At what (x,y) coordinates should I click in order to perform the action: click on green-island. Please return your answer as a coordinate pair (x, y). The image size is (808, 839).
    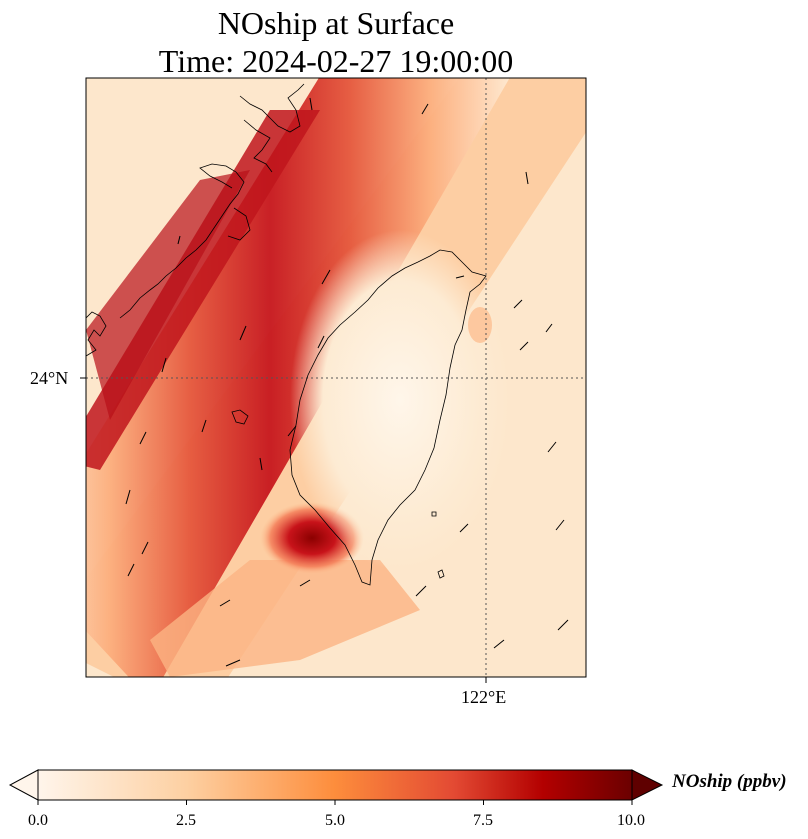
    Looking at the image, I should click on (434, 514).